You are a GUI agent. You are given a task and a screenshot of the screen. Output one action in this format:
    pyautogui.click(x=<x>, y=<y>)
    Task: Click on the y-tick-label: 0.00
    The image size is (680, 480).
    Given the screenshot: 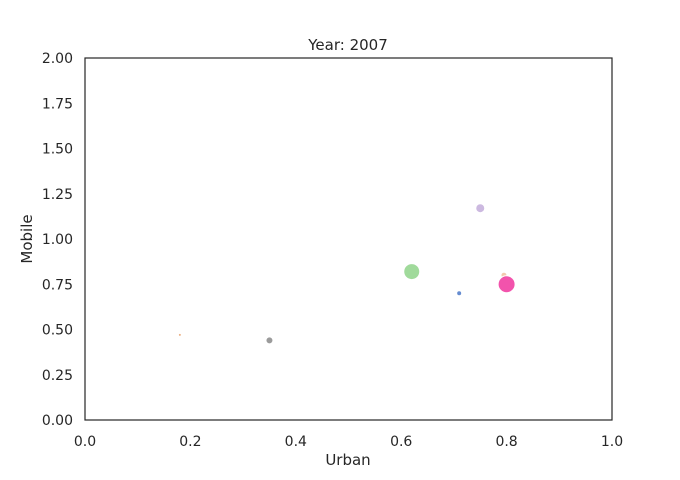 What is the action you would take?
    pyautogui.click(x=57, y=421)
    